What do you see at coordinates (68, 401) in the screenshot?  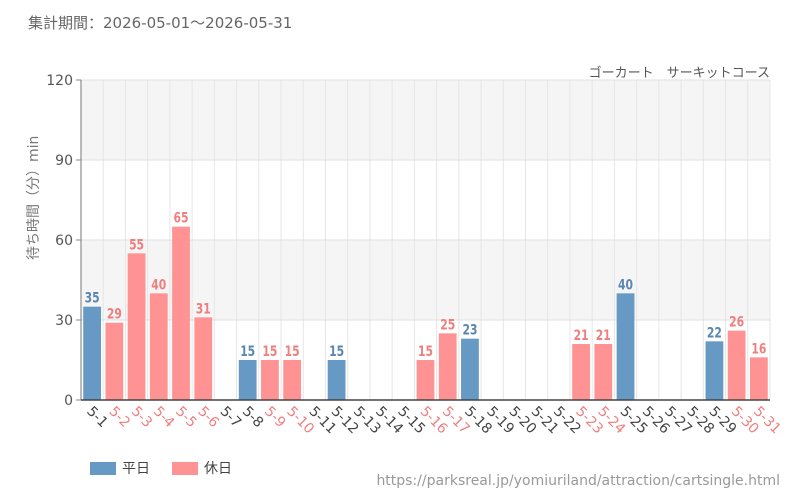 I see `y-tick-label: 0` at bounding box center [68, 401].